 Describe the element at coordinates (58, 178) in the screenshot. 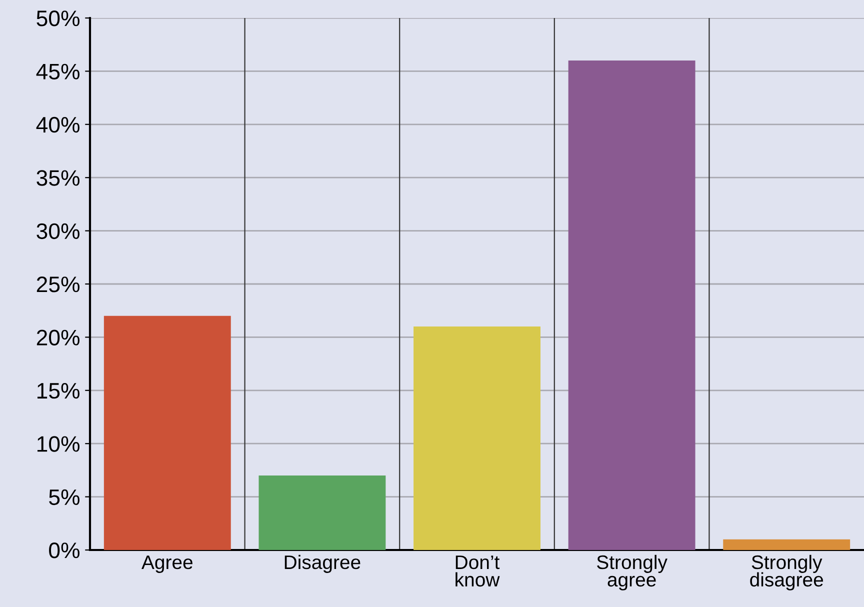

I see `y-tick-label: 35%` at that location.